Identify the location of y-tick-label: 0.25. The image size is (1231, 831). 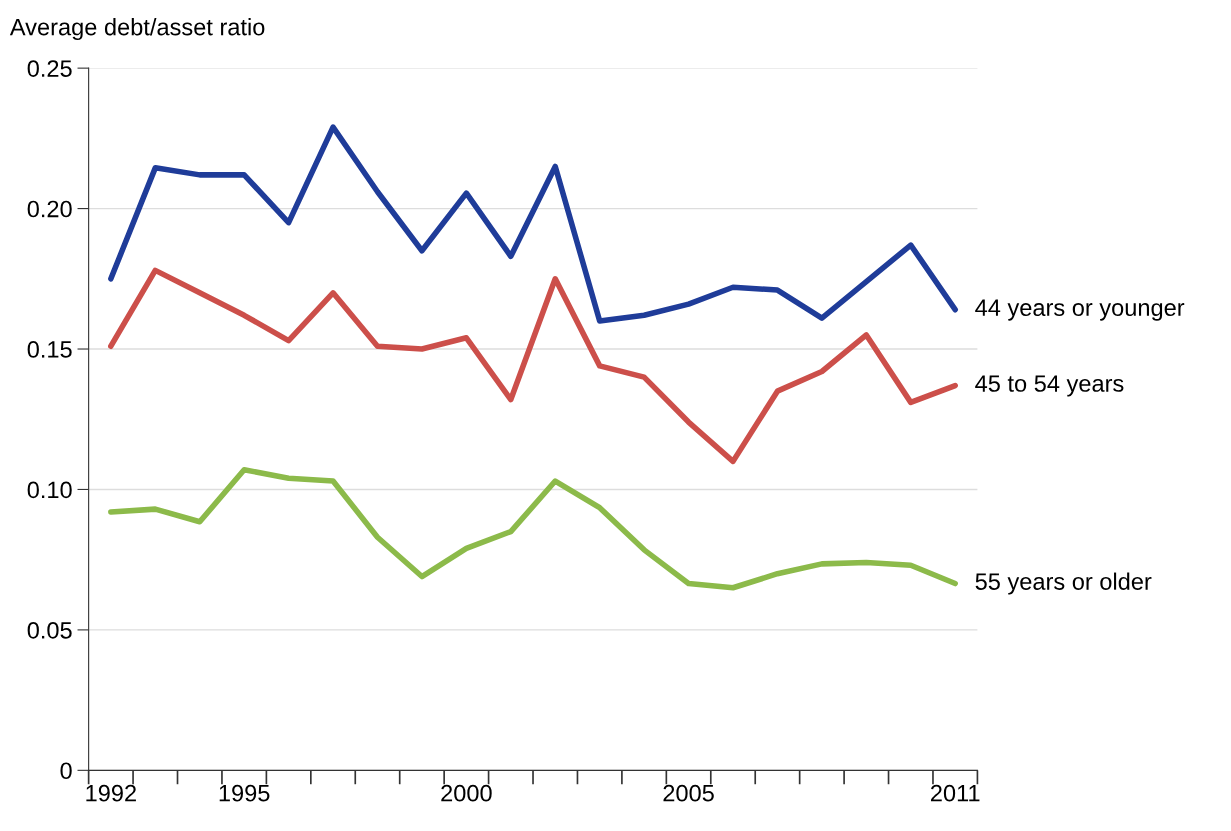
(49, 68).